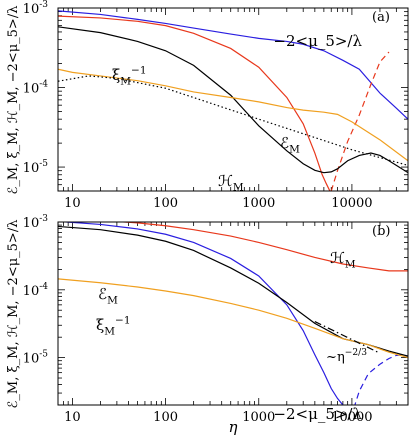 This screenshot has width=415, height=438. I want to click on x-axis-label: η, so click(233, 427).